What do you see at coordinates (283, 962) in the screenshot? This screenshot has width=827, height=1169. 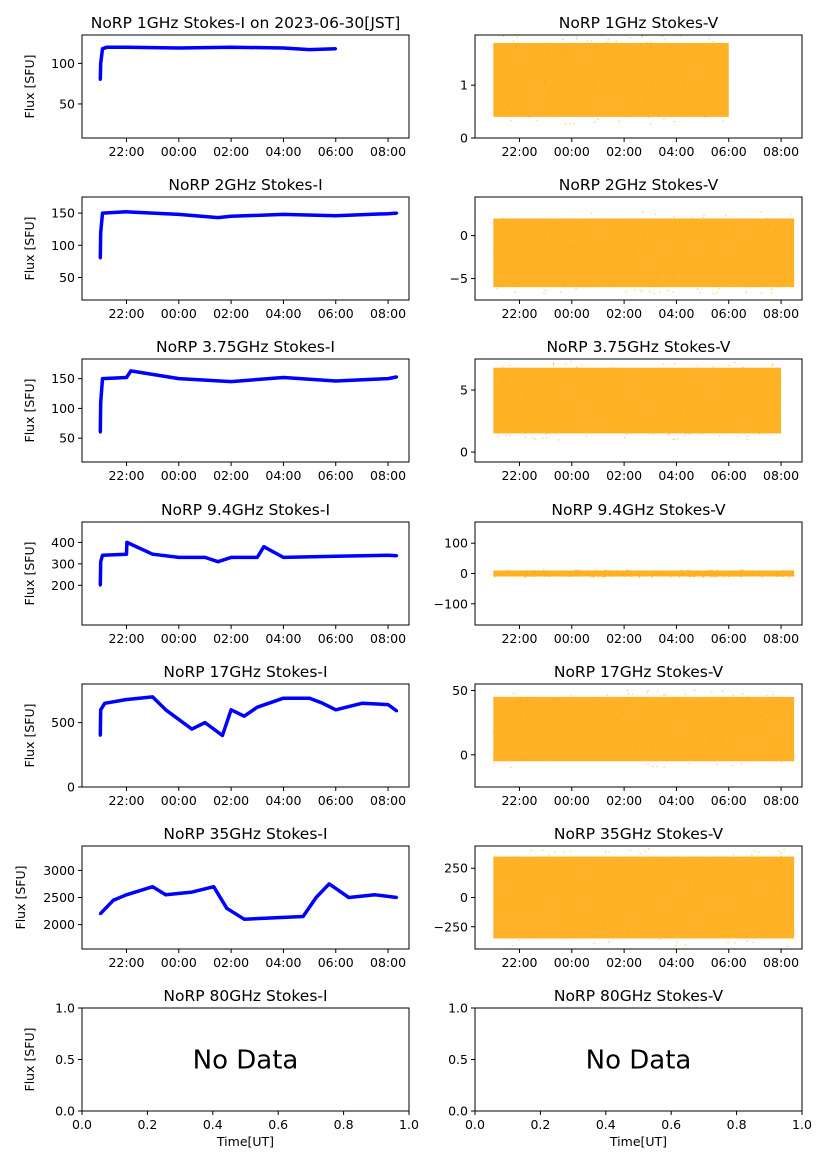 I see `x-tick-label: 04:00` at bounding box center [283, 962].